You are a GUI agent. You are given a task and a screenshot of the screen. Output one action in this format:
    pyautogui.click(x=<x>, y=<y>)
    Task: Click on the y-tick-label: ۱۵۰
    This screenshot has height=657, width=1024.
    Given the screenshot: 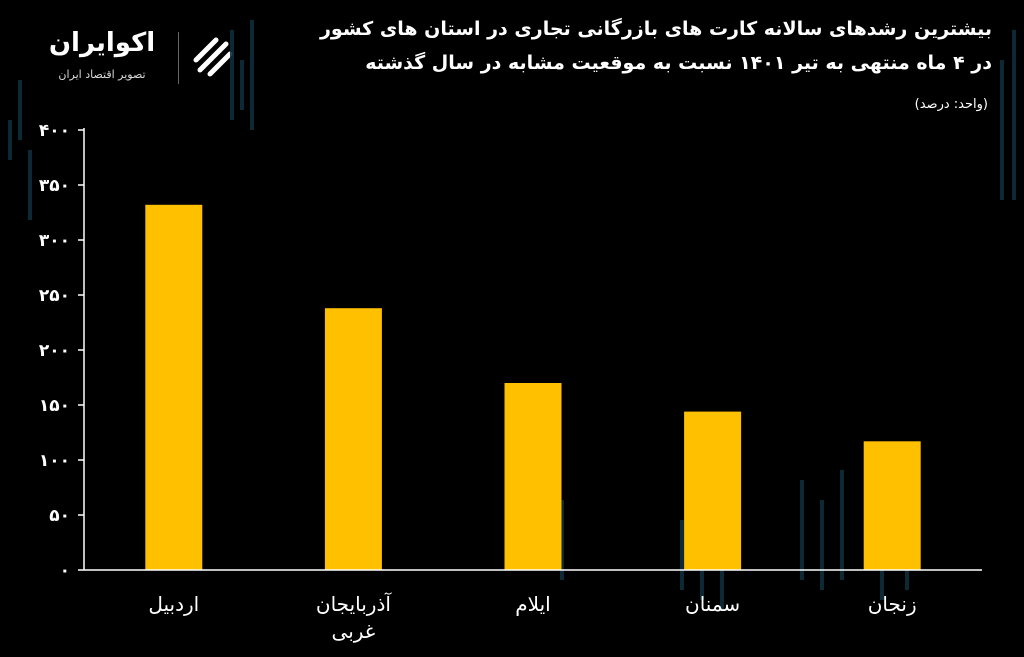 What is the action you would take?
    pyautogui.click(x=54, y=406)
    